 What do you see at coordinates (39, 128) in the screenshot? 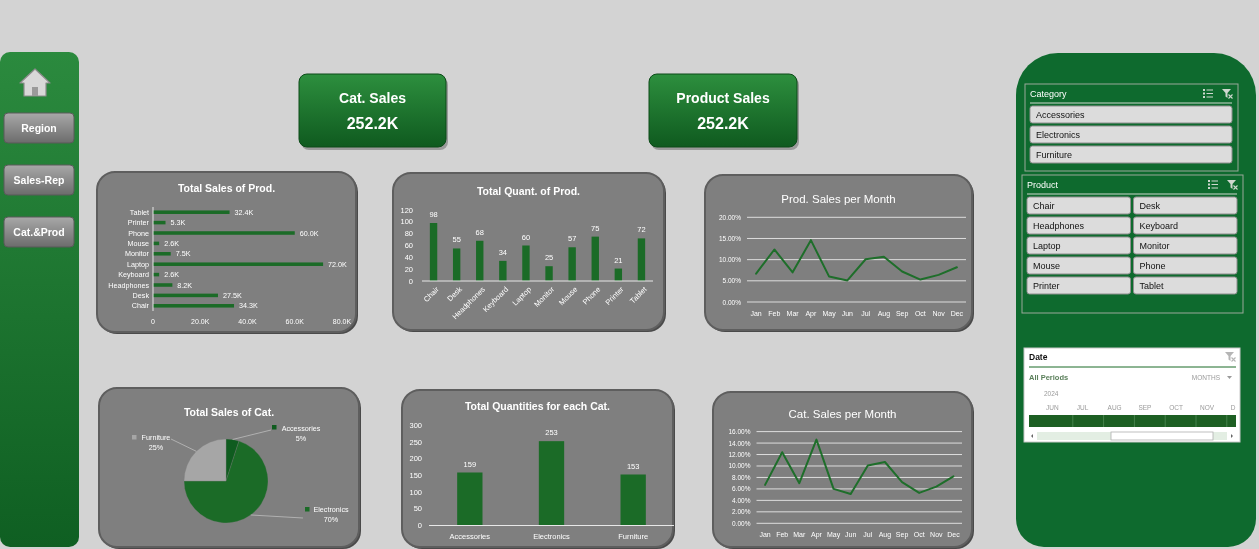
I see `text: Region` at bounding box center [39, 128].